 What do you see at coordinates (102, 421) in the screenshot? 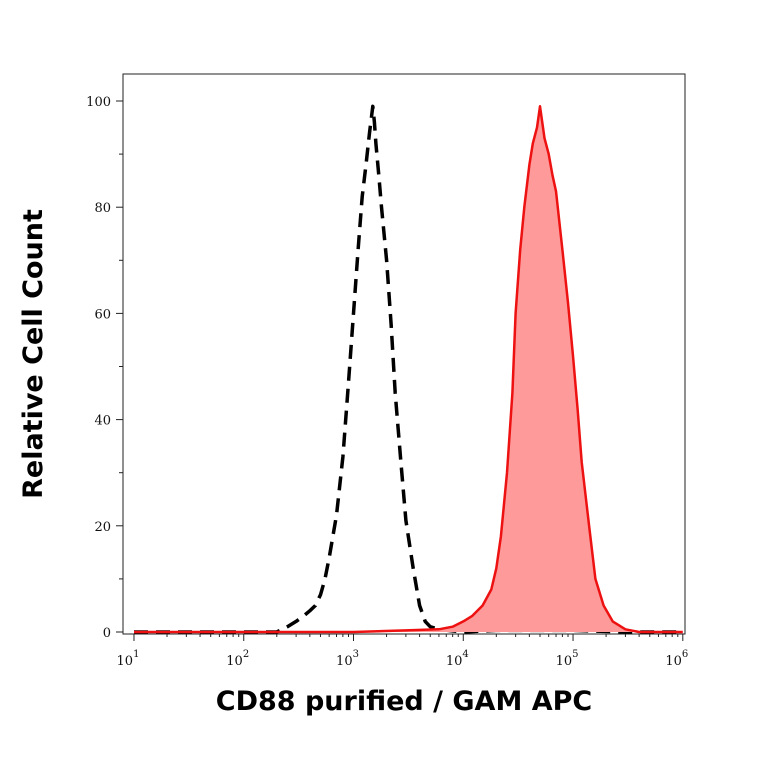
I see `y-tick-label: 40` at bounding box center [102, 421].